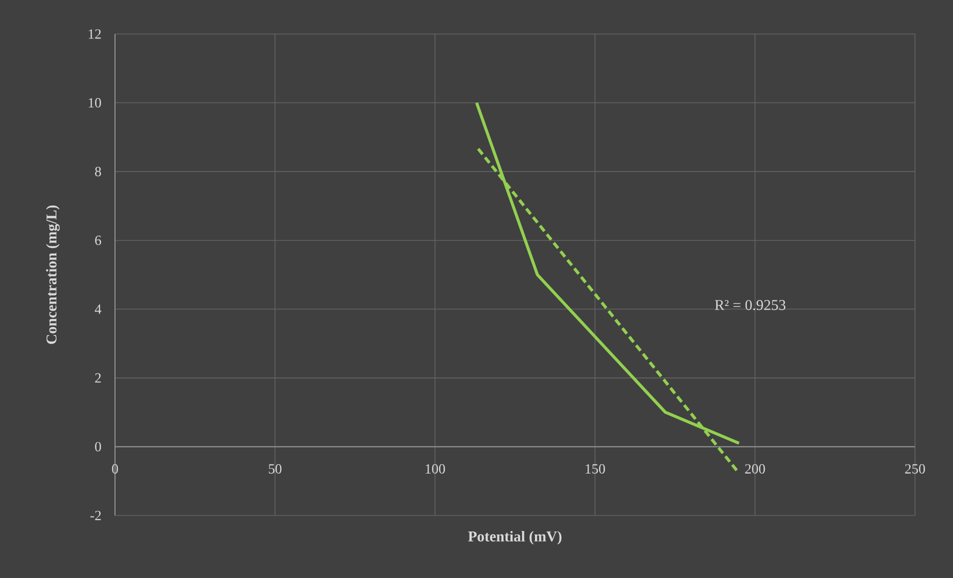  What do you see at coordinates (98, 241) in the screenshot?
I see `y-tick-label: 6` at bounding box center [98, 241].